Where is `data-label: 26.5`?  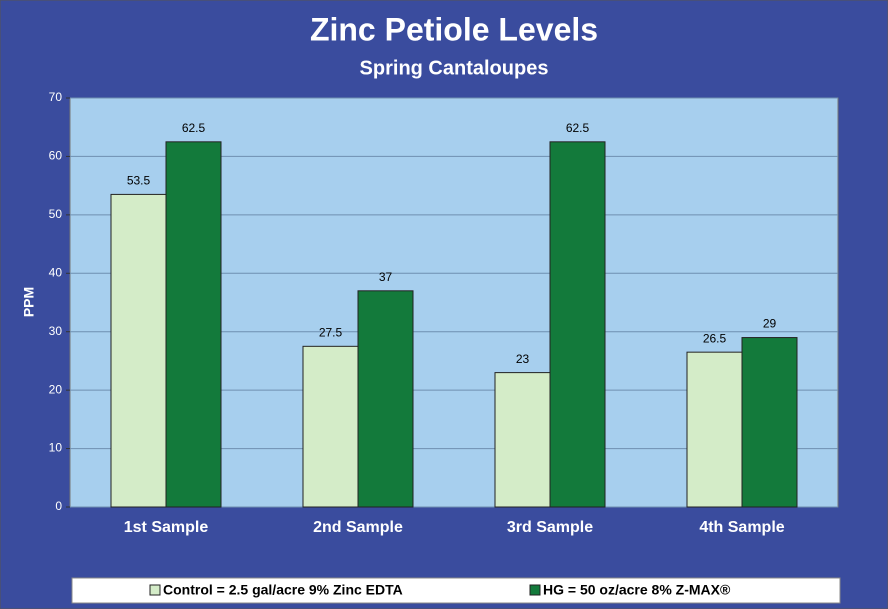
data-label: 26.5 is located at coordinates (715, 338).